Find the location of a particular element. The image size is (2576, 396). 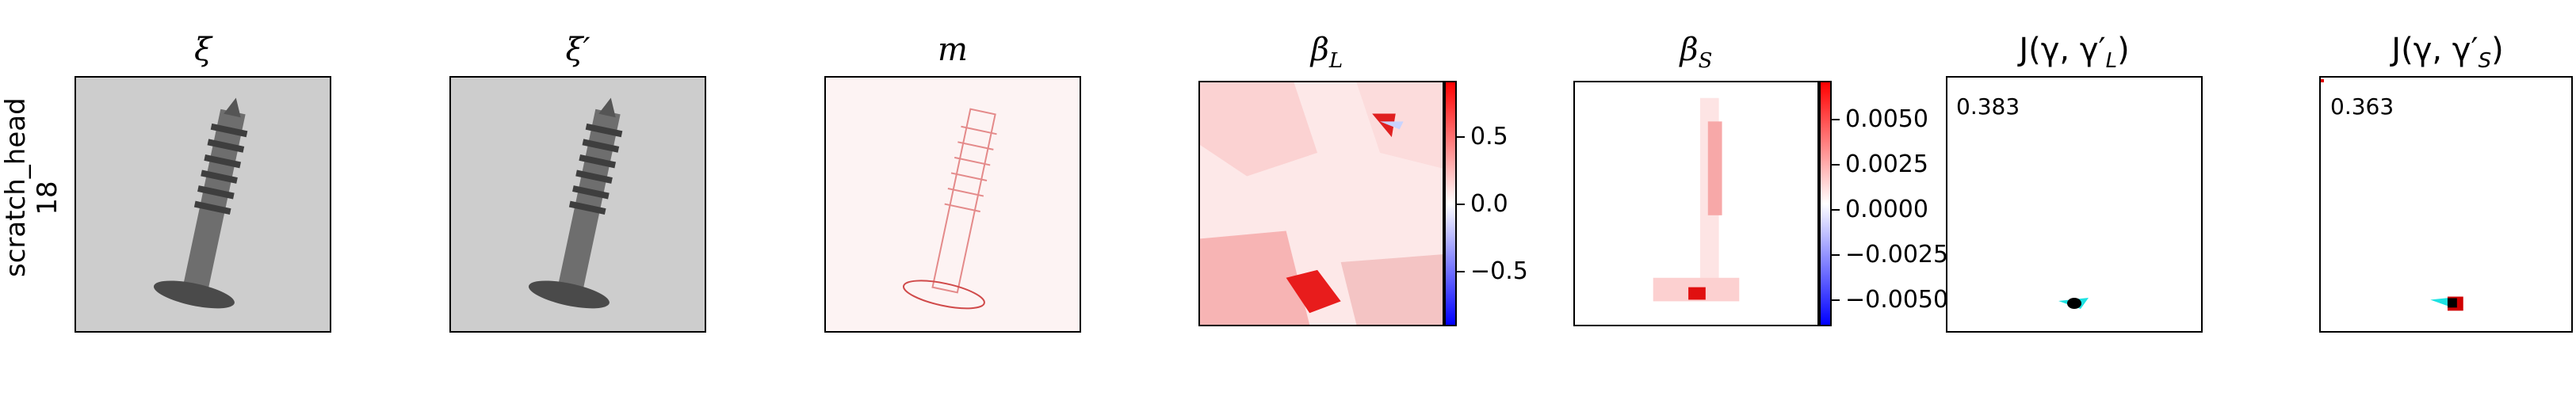

j-l-plot is located at coordinates (2073, 303).